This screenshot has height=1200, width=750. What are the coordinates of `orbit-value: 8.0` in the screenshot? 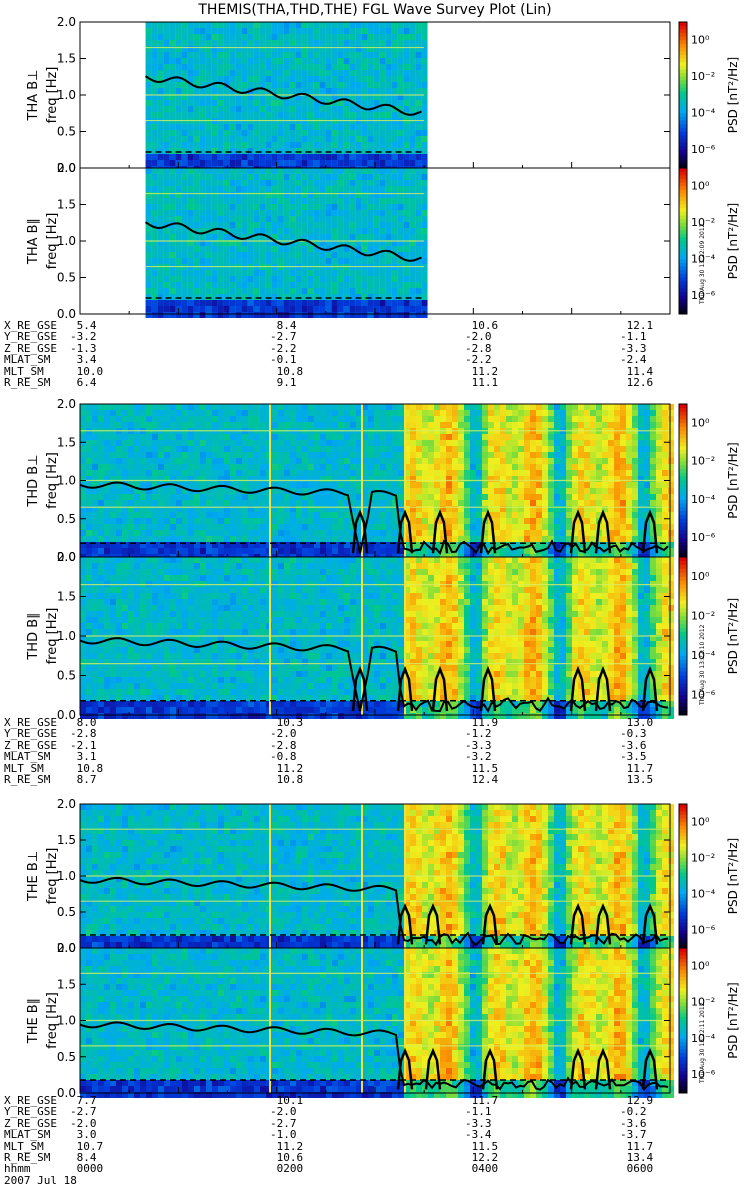 It's located at (83, 722).